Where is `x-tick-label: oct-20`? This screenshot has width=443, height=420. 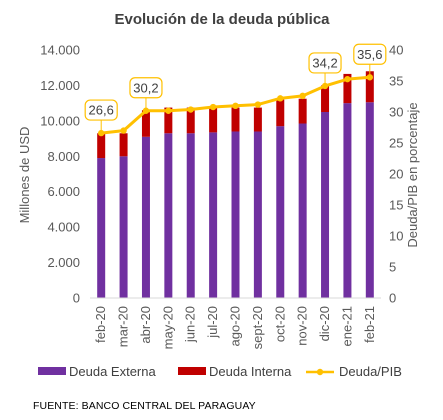 x-tick-label: oct-20 is located at coordinates (279, 324).